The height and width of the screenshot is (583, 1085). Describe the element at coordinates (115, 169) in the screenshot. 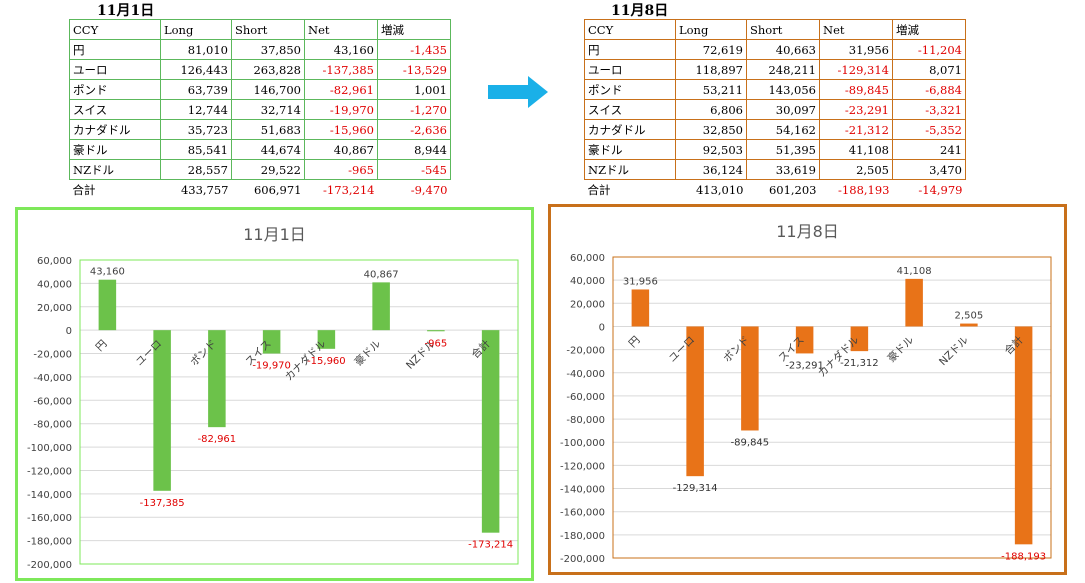

I see `cell-ccy: NZドル` at that location.